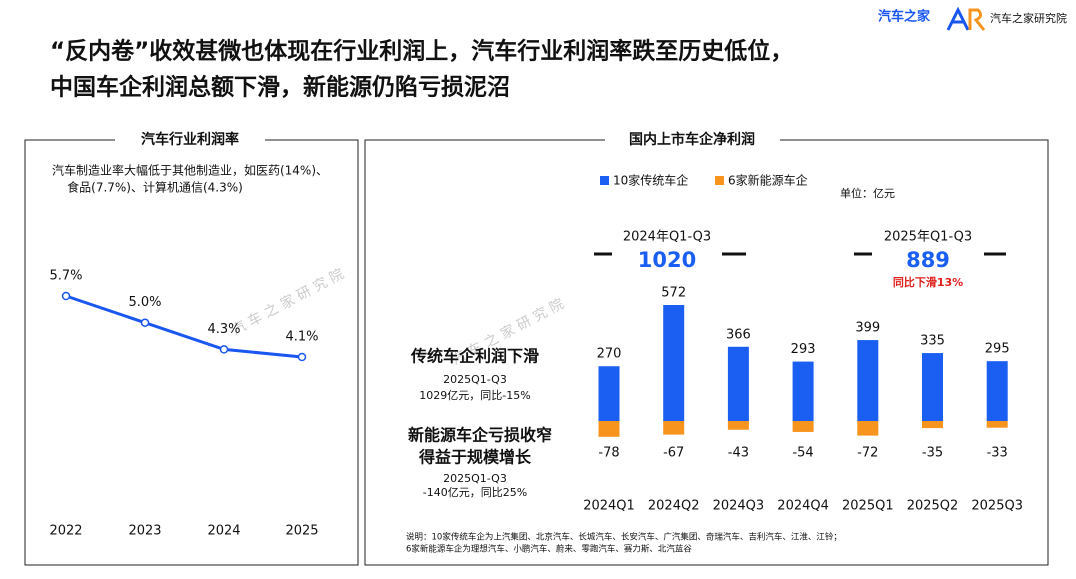 Image resolution: width=1076 pixels, height=579 pixels. I want to click on x-tick-label: 2025Q3, so click(997, 506).